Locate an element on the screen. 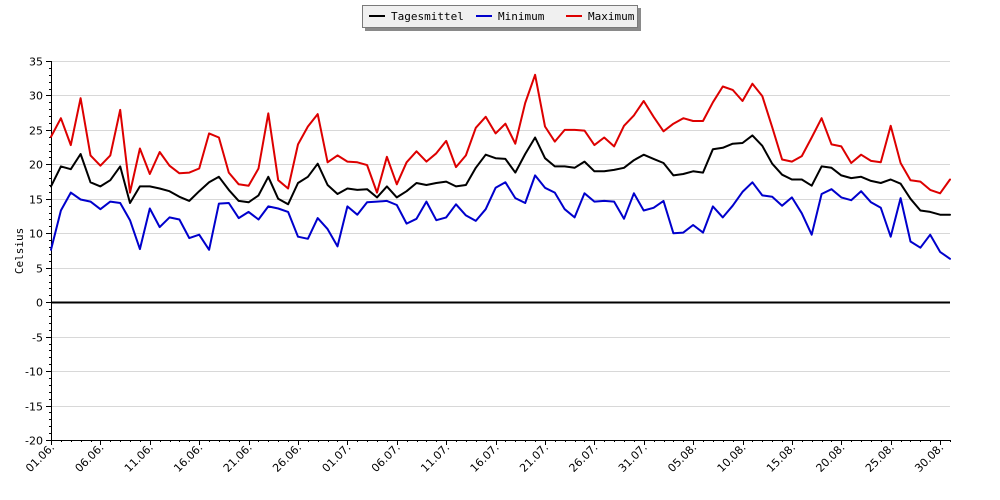 This screenshot has width=1000, height=500. legend-swatch-tagesmittel is located at coordinates (377, 16).